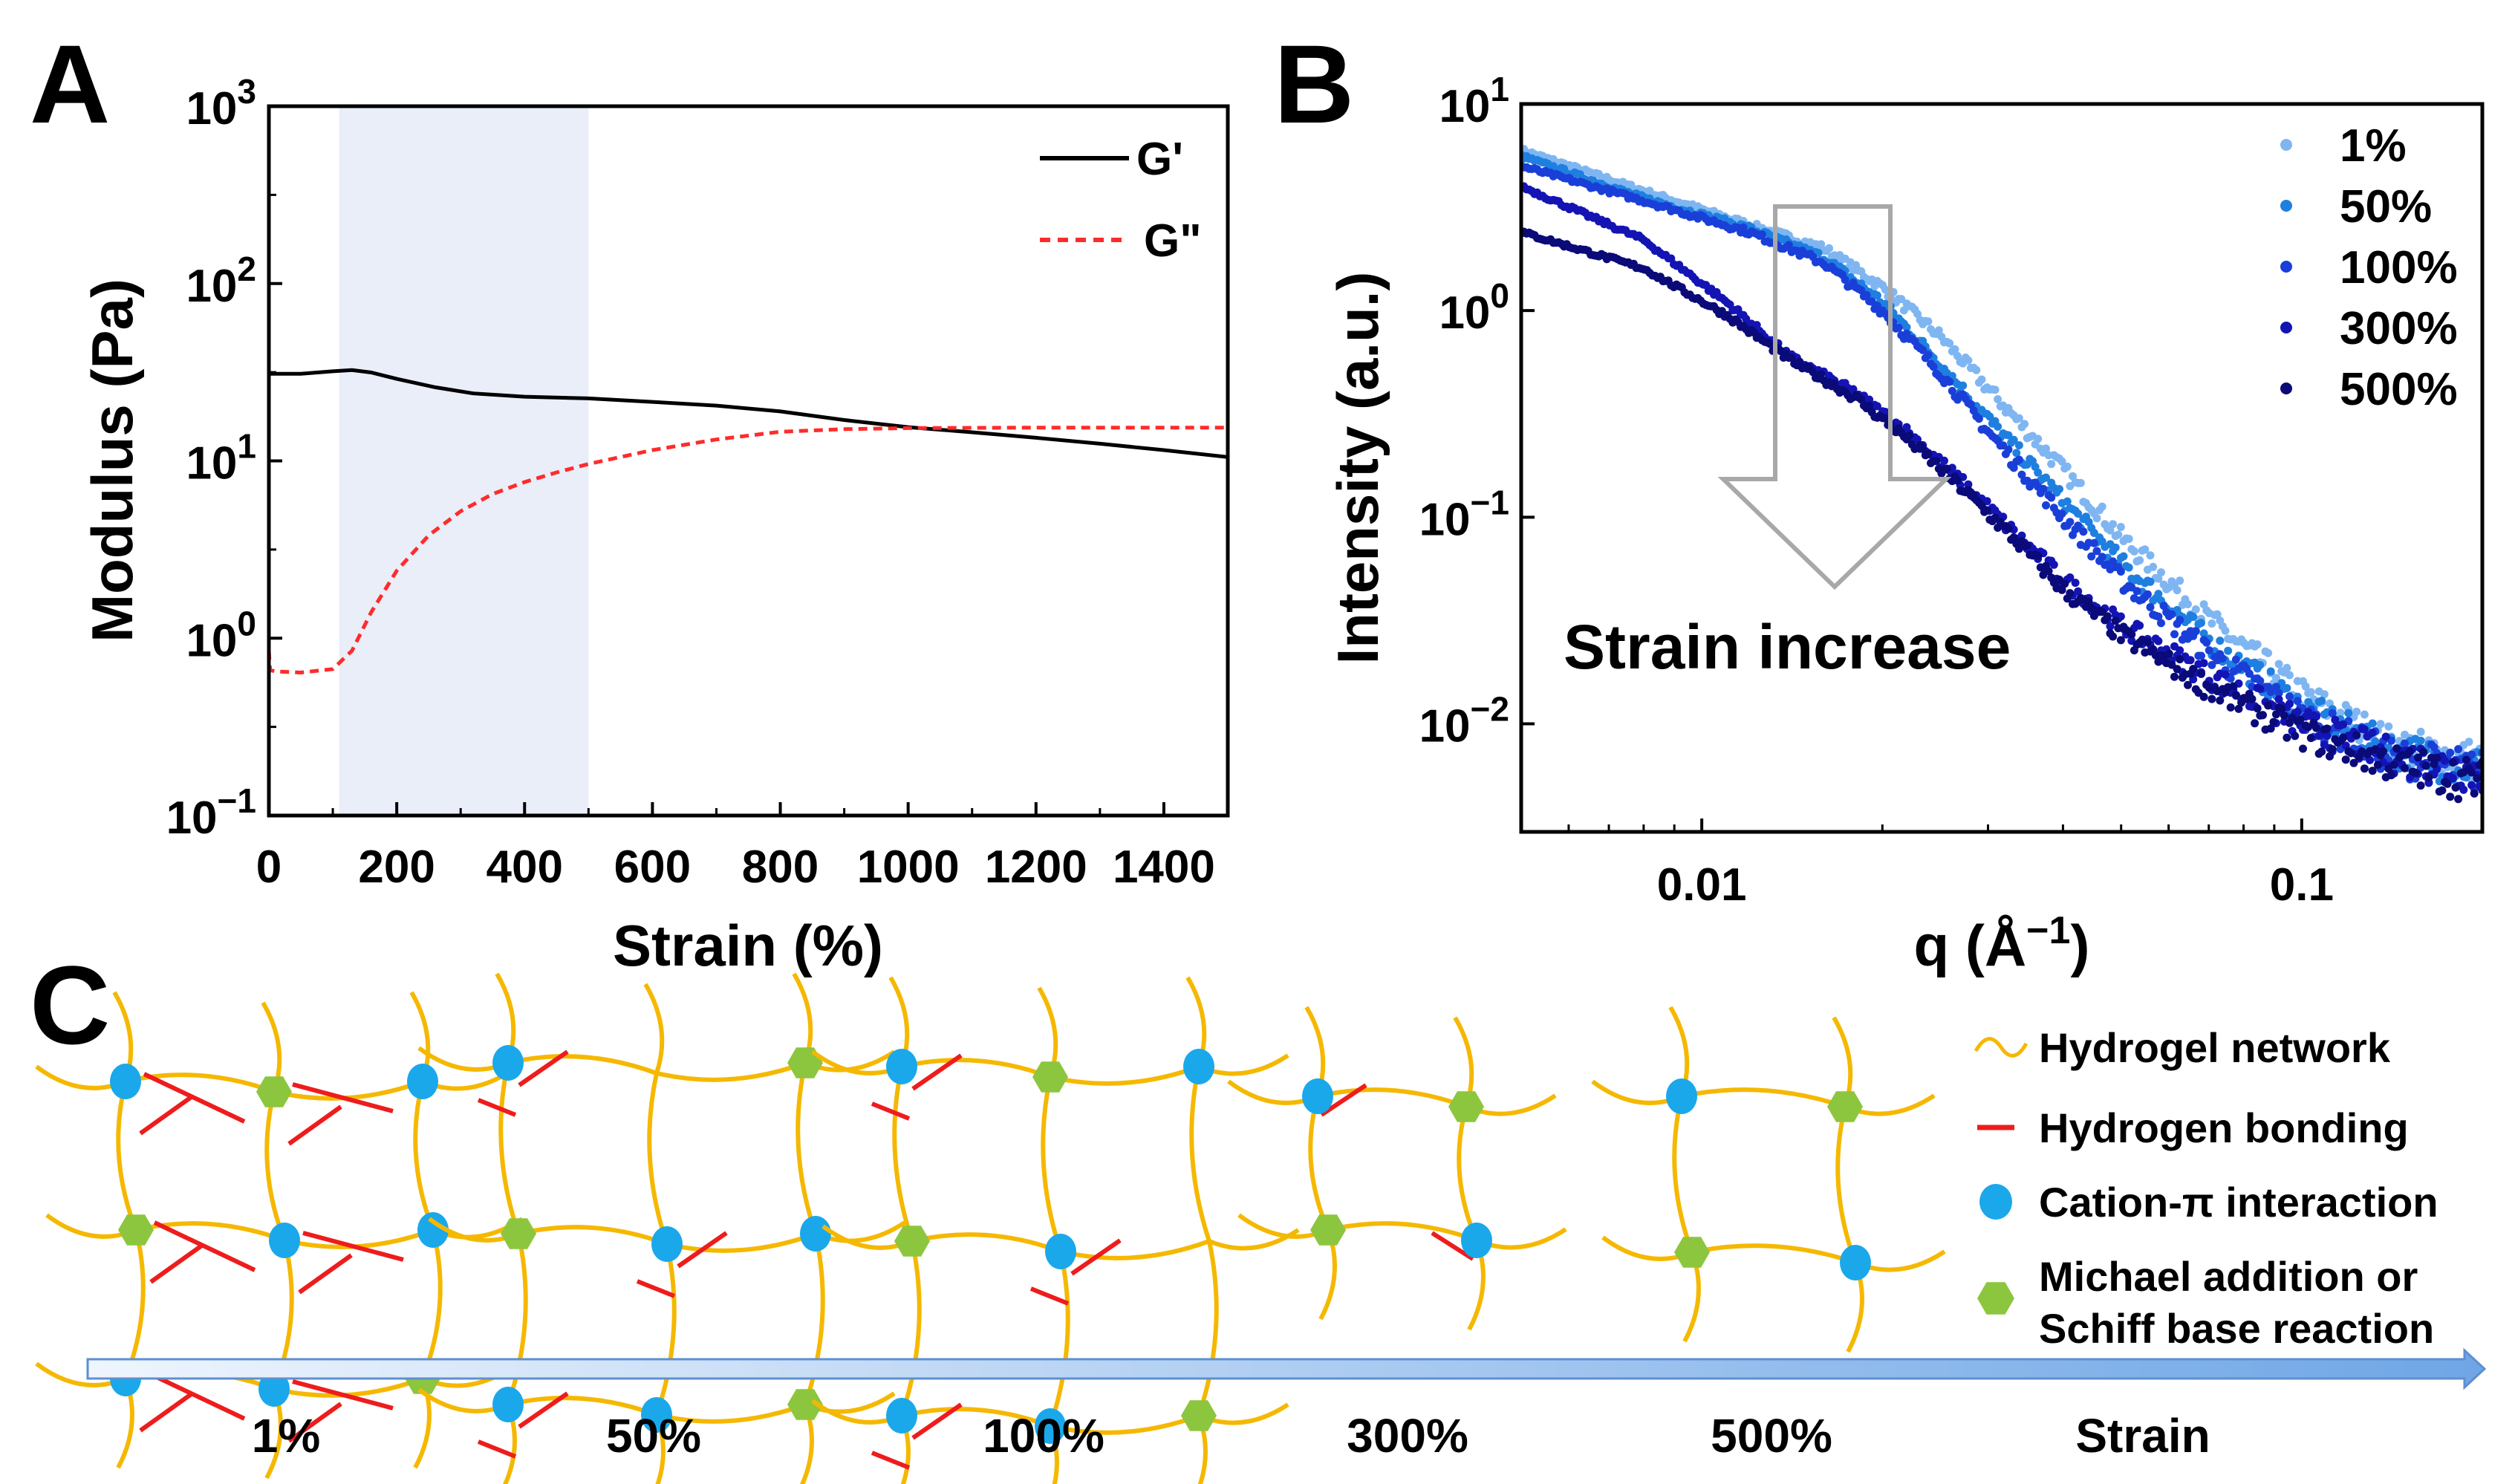 The height and width of the screenshot is (1484, 2515). Describe the element at coordinates (1477, 411) in the screenshot. I see `b-y-ticks: 101 100 10−1 10−2` at that location.